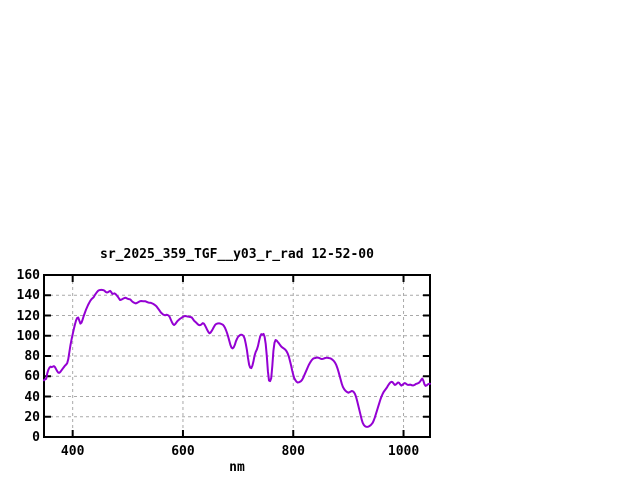 This screenshot has height=480, width=640. What do you see at coordinates (403, 451) in the screenshot?
I see `x-tick-label: 1000` at bounding box center [403, 451].